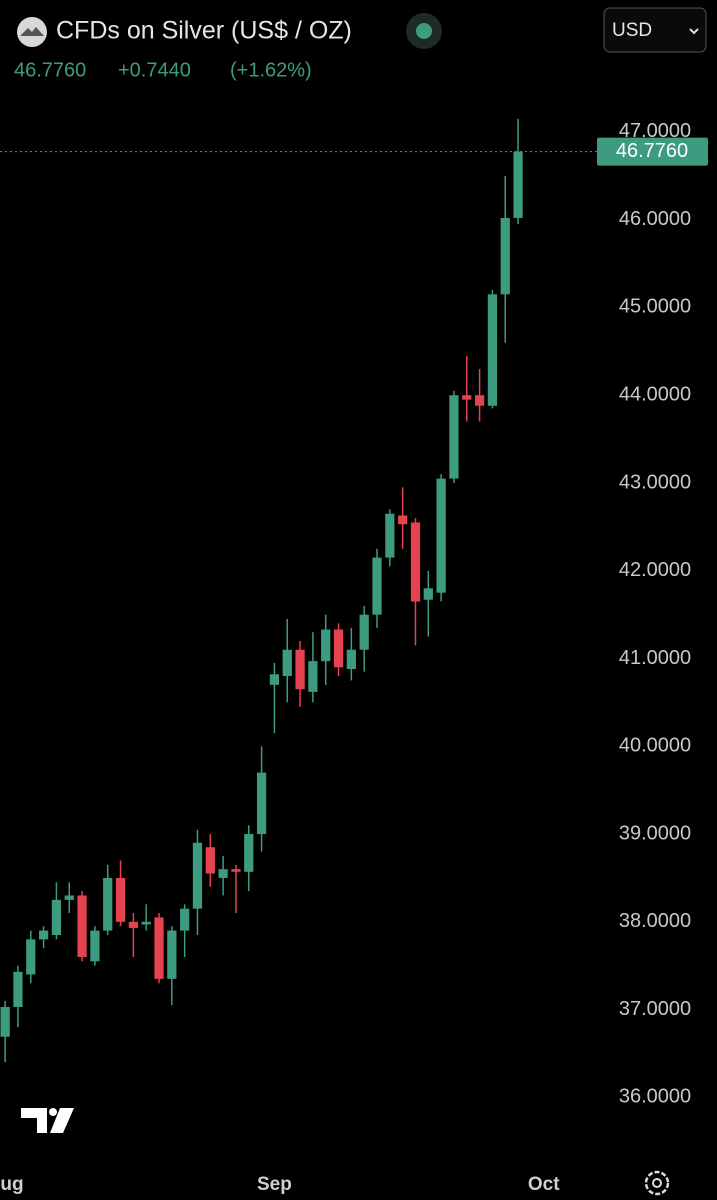 The image size is (717, 1200). What do you see at coordinates (655, 833) in the screenshot?
I see `y-tick-label: 39.0000` at bounding box center [655, 833].